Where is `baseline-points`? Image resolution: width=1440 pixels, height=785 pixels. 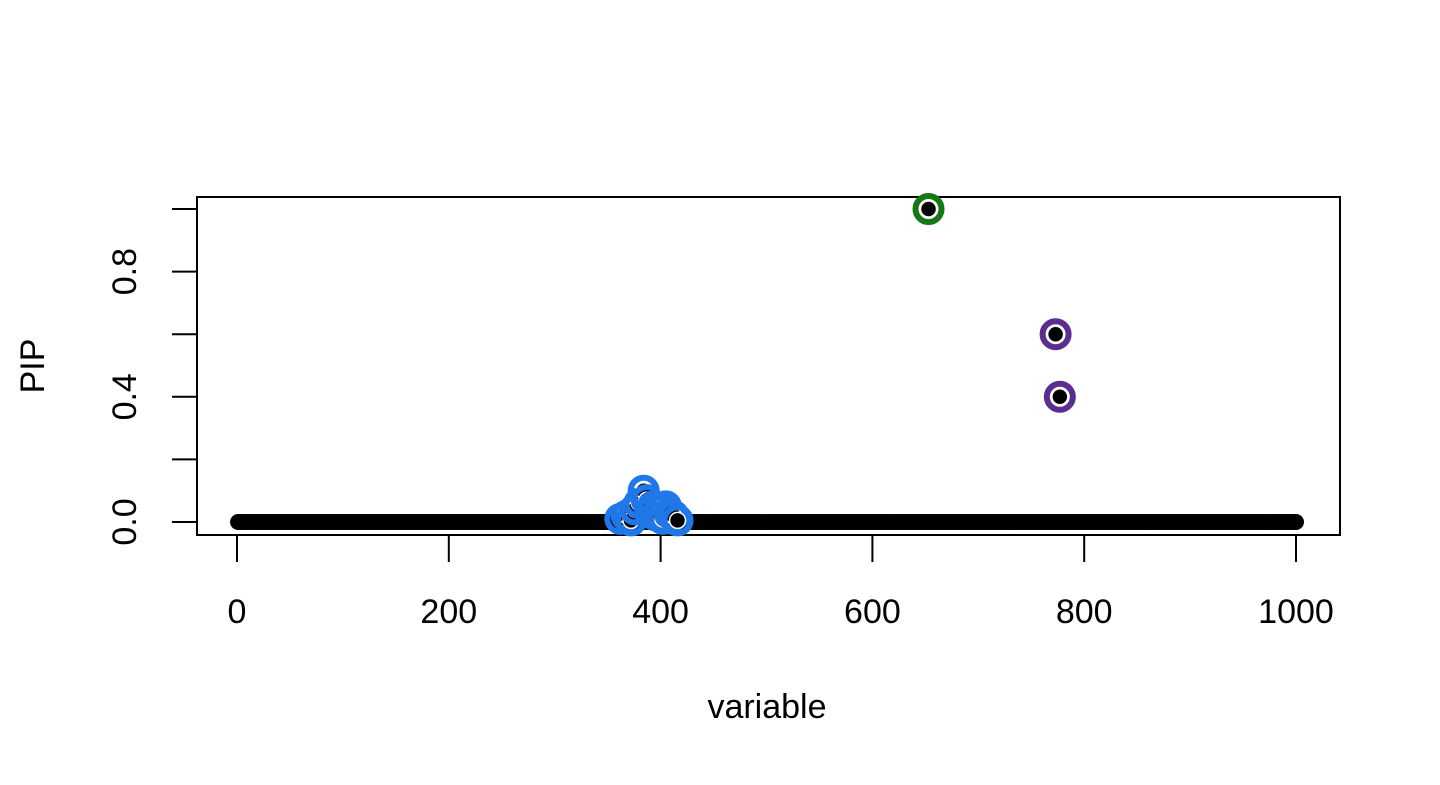
baseline-points is located at coordinates (767, 522).